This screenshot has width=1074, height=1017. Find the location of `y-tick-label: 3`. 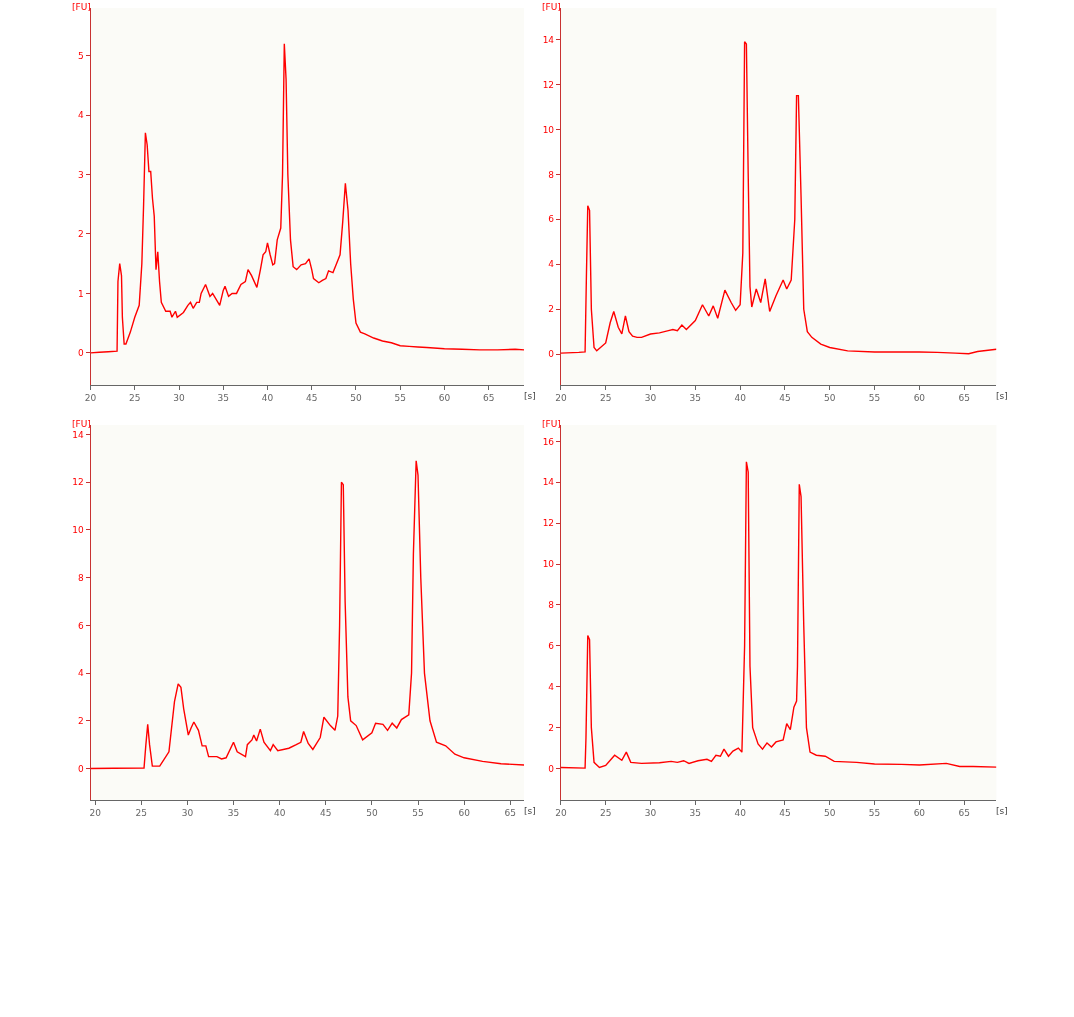

y-tick-label: 3 is located at coordinates (80, 174).